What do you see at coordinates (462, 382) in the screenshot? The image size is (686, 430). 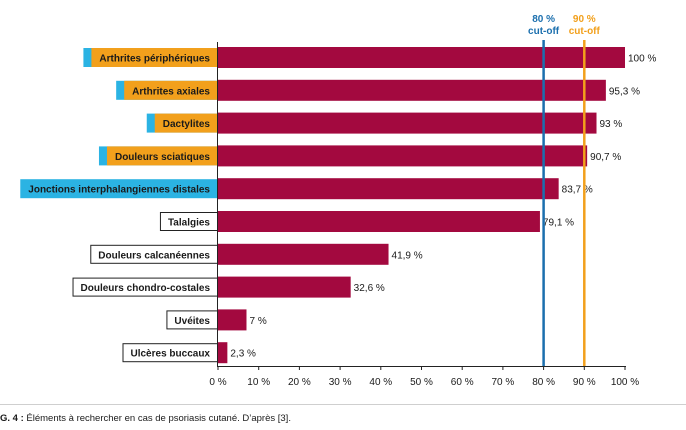 I see `x-tick-label: 60 %` at bounding box center [462, 382].